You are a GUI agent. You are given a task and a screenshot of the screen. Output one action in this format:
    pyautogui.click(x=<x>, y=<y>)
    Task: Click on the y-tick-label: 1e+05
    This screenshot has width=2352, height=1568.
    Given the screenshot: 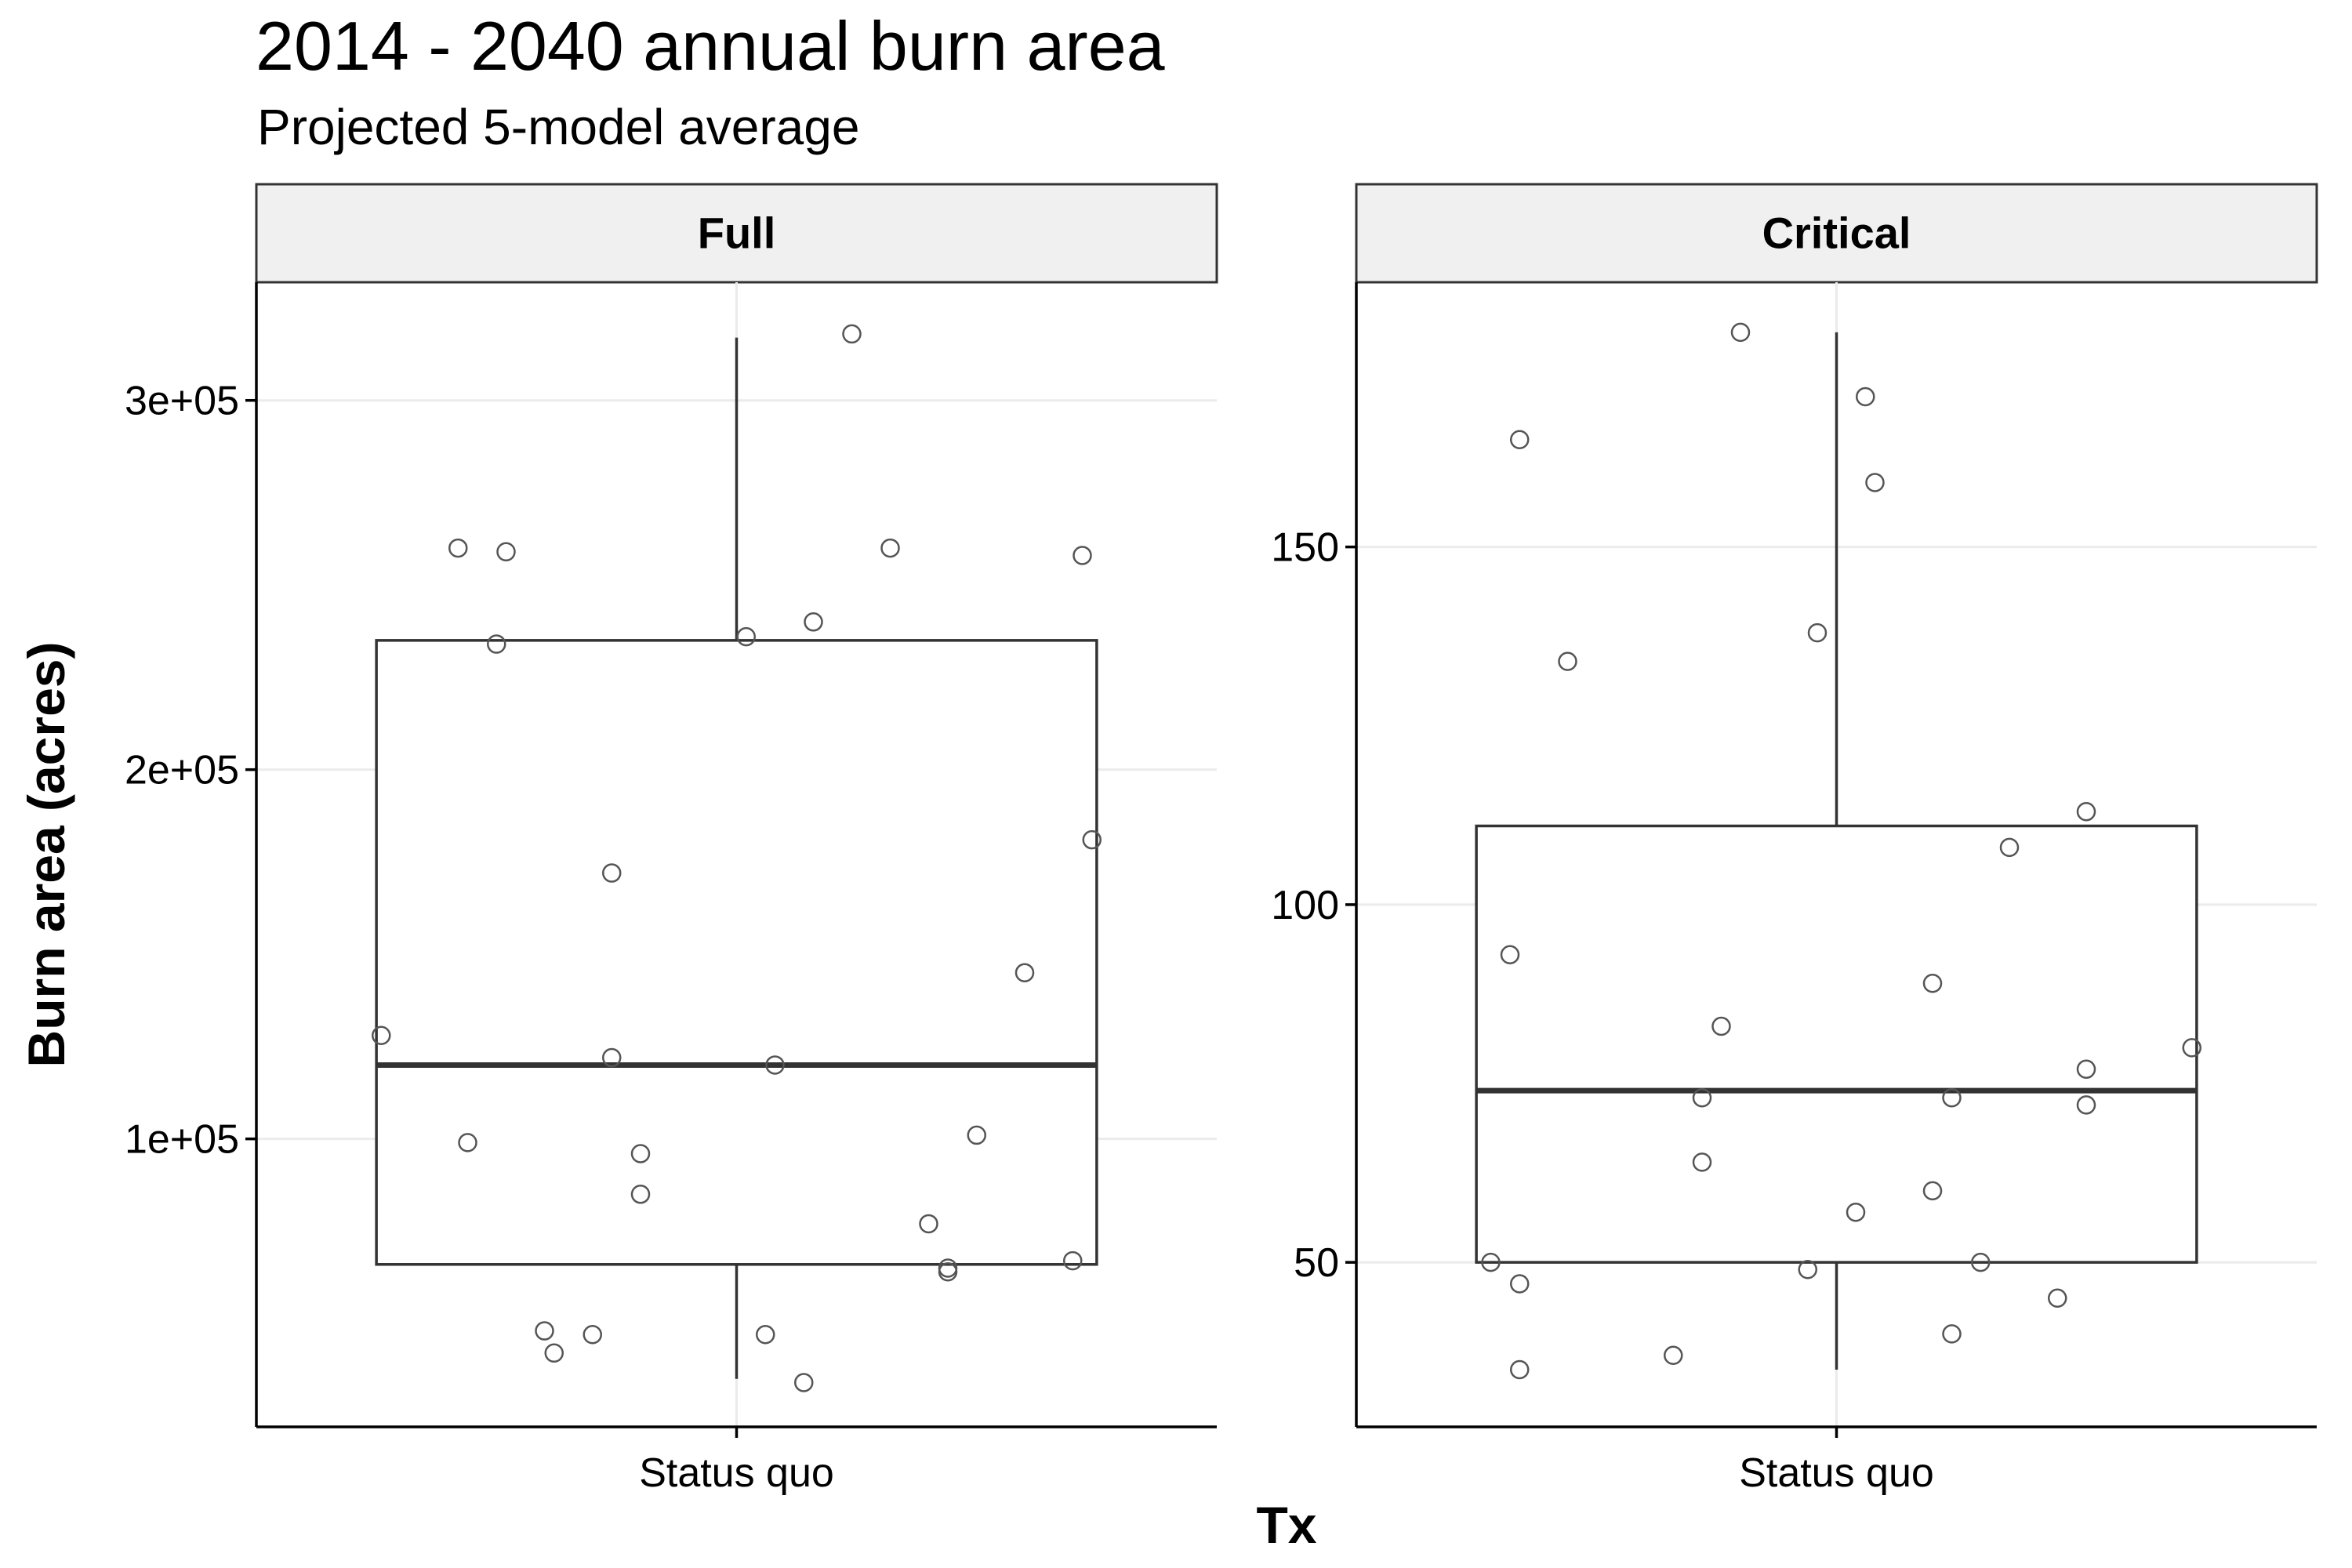 What is the action you would take?
    pyautogui.click(x=182, y=1140)
    